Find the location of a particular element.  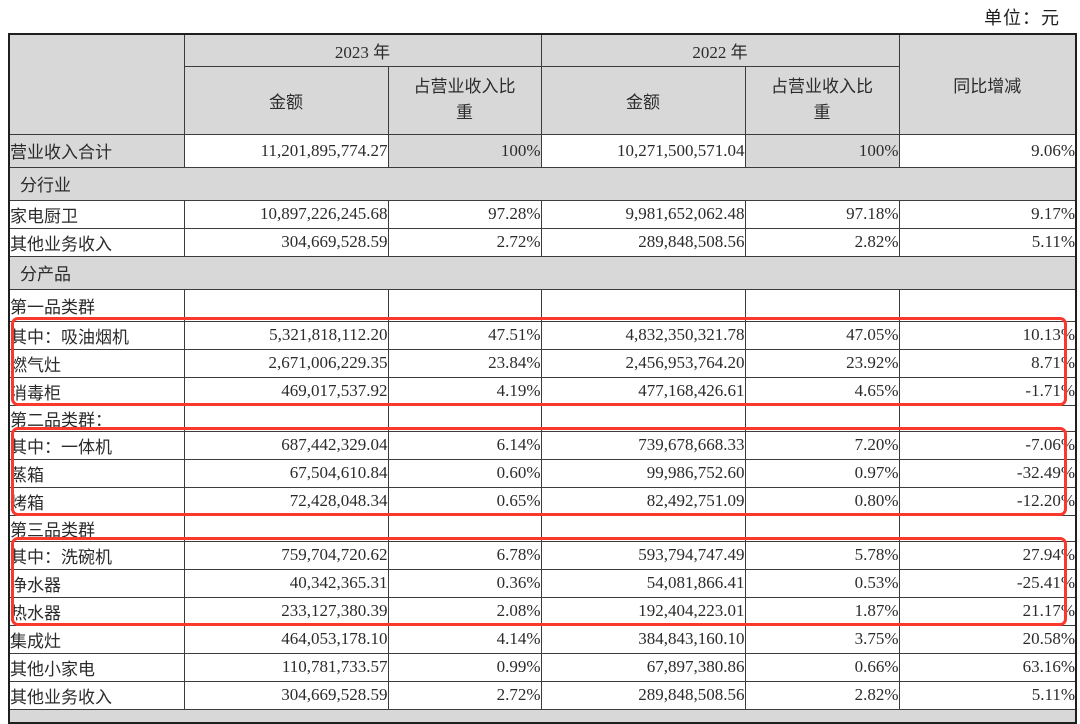

amount-2023: 10,897,226,245.68 is located at coordinates (286, 214).